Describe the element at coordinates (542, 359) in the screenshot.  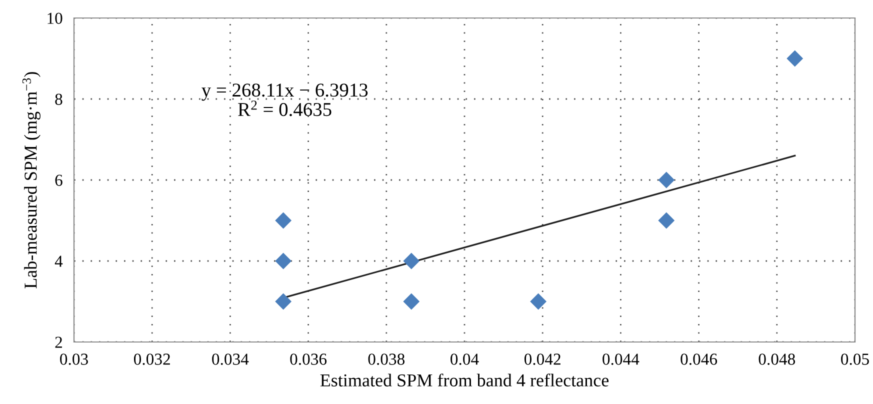
I see `x-tick-label: 0.042` at that location.